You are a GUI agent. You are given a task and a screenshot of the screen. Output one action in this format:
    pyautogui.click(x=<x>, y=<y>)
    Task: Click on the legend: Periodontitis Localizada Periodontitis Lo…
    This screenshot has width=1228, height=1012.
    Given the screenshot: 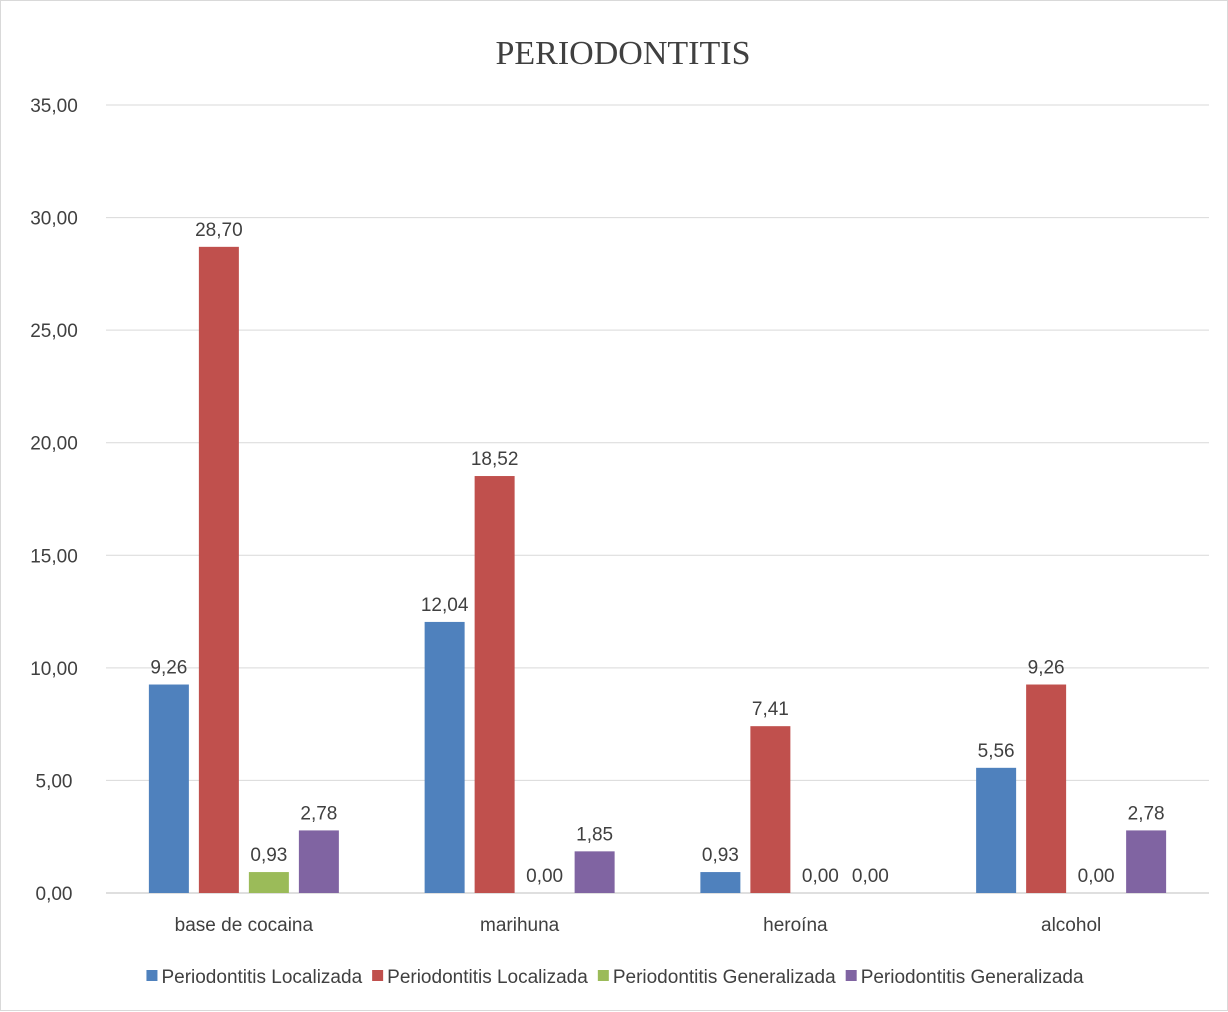 What is the action you would take?
    pyautogui.click(x=615, y=977)
    